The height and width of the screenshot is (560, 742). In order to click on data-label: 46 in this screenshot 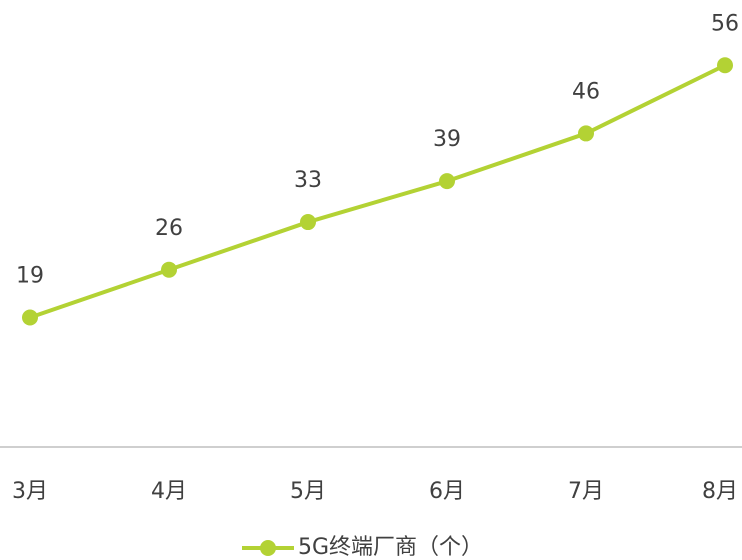, I will do `click(586, 91)`.